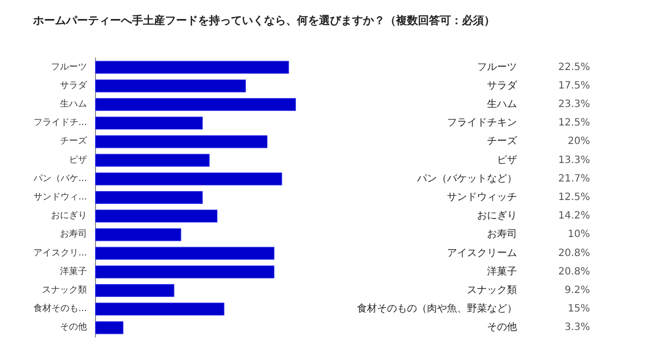 The width and height of the screenshot is (650, 341). I want to click on text: ピザ, so click(507, 160).